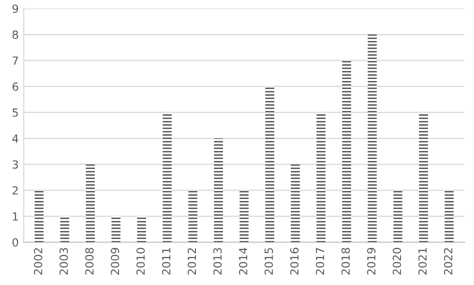  I want to click on x-tick-label: 2003, so click(64, 261).